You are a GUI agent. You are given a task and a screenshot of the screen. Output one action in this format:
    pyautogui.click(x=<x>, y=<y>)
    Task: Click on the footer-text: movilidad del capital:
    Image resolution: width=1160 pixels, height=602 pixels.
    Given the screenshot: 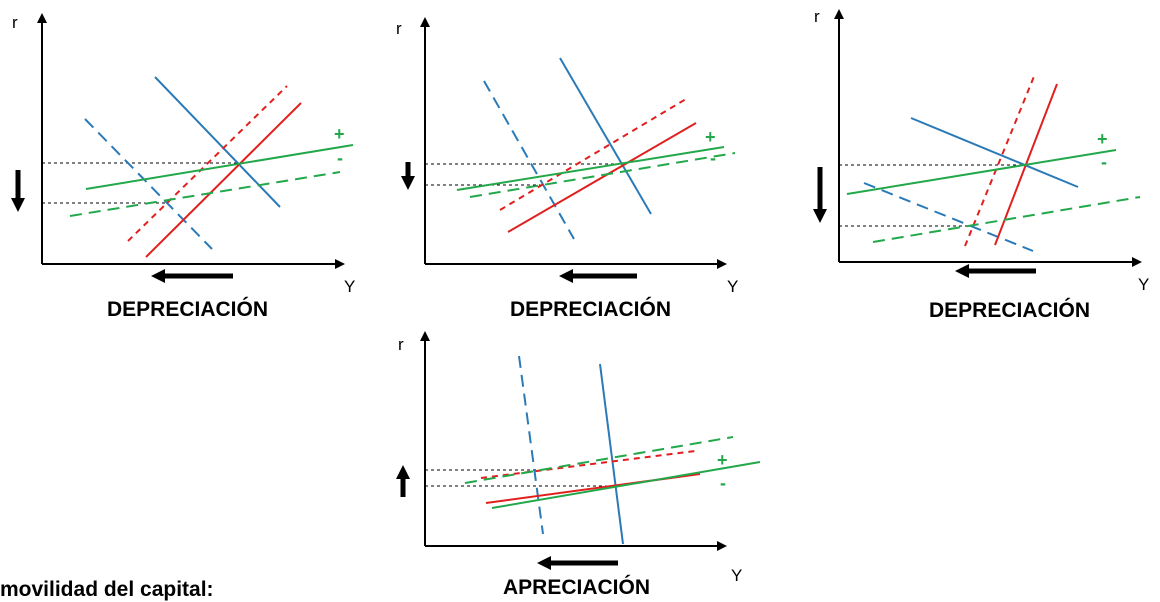 What is the action you would take?
    pyautogui.click(x=107, y=589)
    